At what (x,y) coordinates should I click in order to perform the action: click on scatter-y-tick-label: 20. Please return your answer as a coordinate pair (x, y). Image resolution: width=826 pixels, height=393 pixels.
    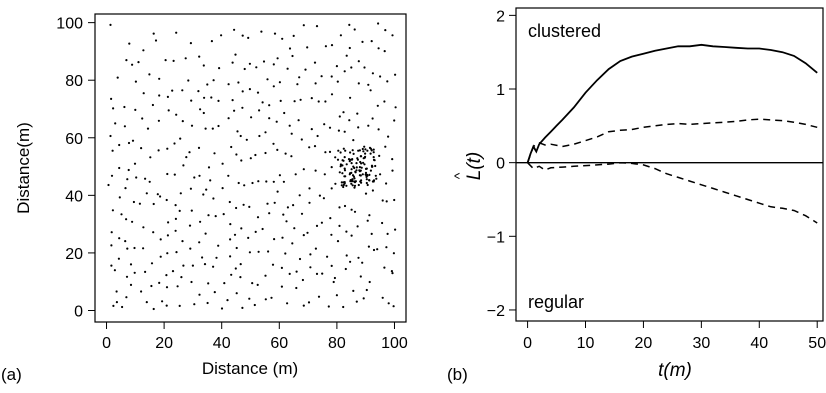
    Looking at the image, I should click on (74, 254).